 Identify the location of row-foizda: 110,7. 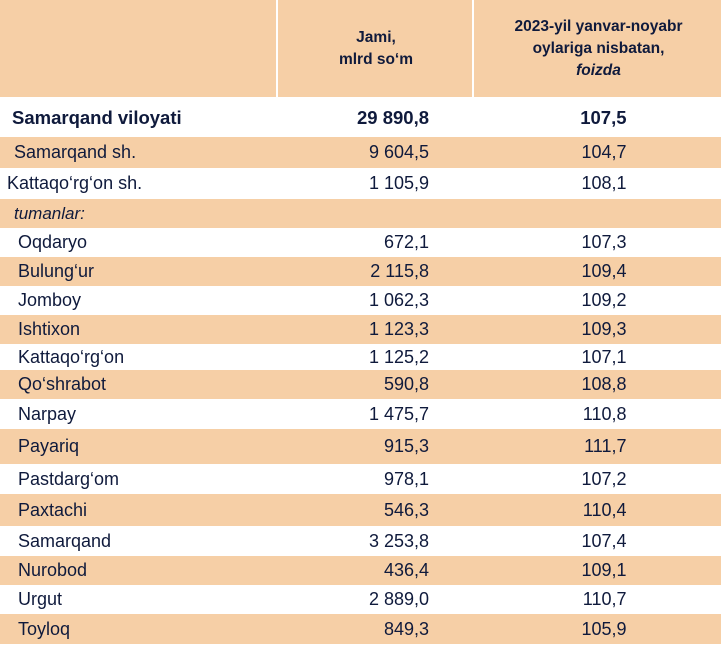
(596, 599).